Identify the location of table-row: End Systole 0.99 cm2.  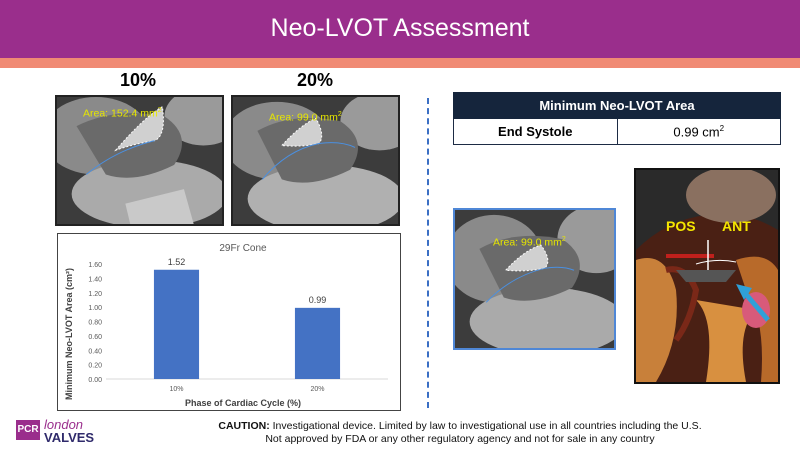
(617, 131).